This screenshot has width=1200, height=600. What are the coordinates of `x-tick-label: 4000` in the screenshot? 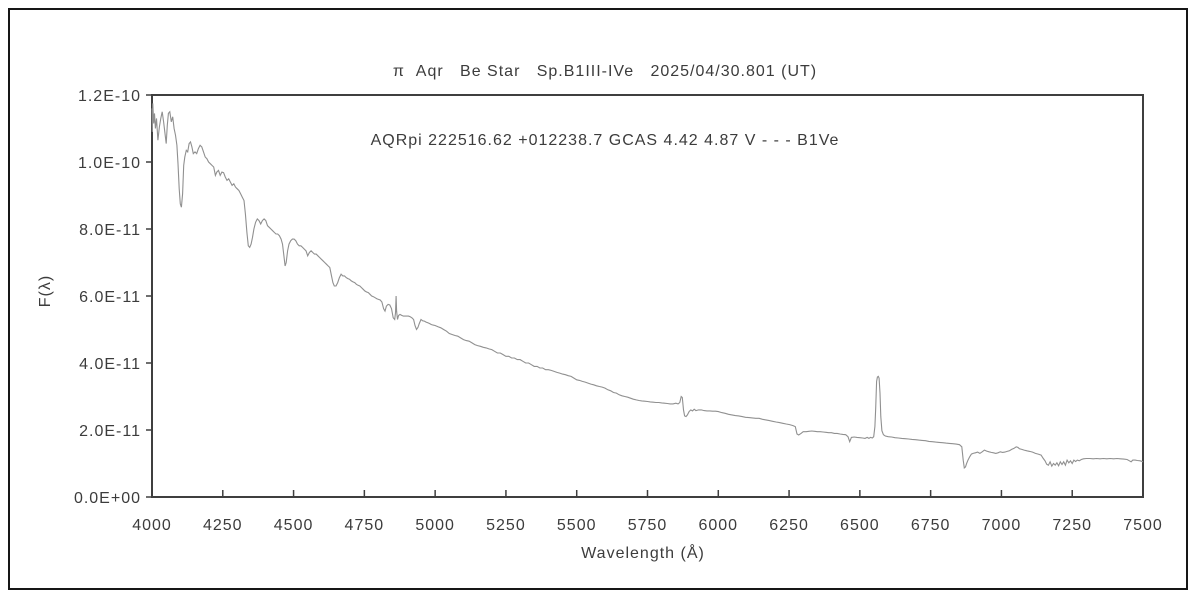 It's located at (152, 525).